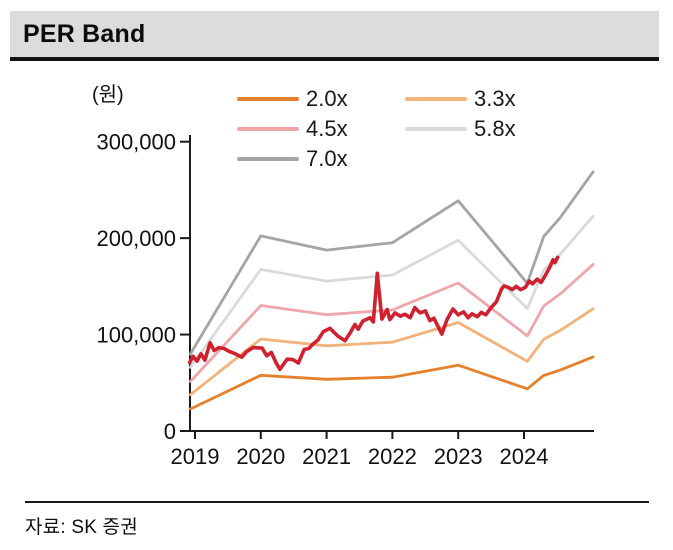 The width and height of the screenshot is (673, 550). Describe the element at coordinates (84, 33) in the screenshot. I see `page-title: PER Band` at that location.